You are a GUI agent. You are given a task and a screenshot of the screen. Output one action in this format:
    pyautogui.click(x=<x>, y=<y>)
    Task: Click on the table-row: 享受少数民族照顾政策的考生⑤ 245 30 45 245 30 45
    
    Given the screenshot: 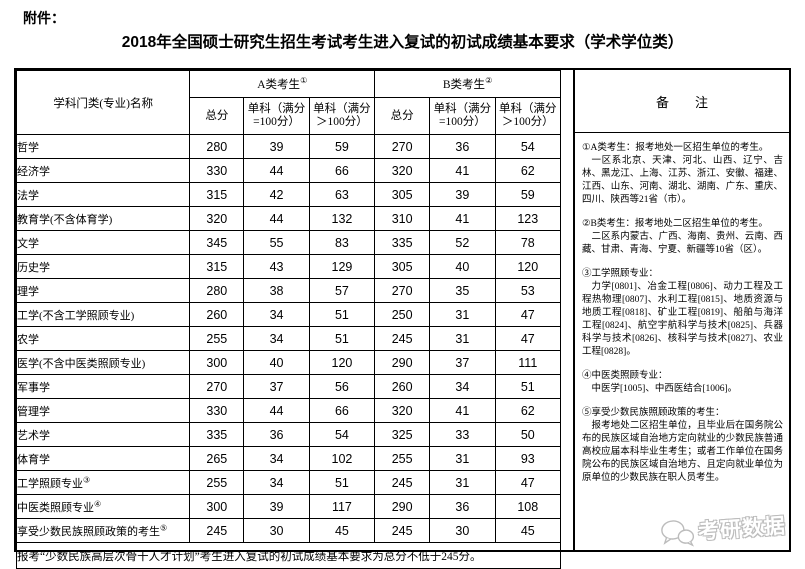 What is the action you would take?
    pyautogui.click(x=288, y=530)
    